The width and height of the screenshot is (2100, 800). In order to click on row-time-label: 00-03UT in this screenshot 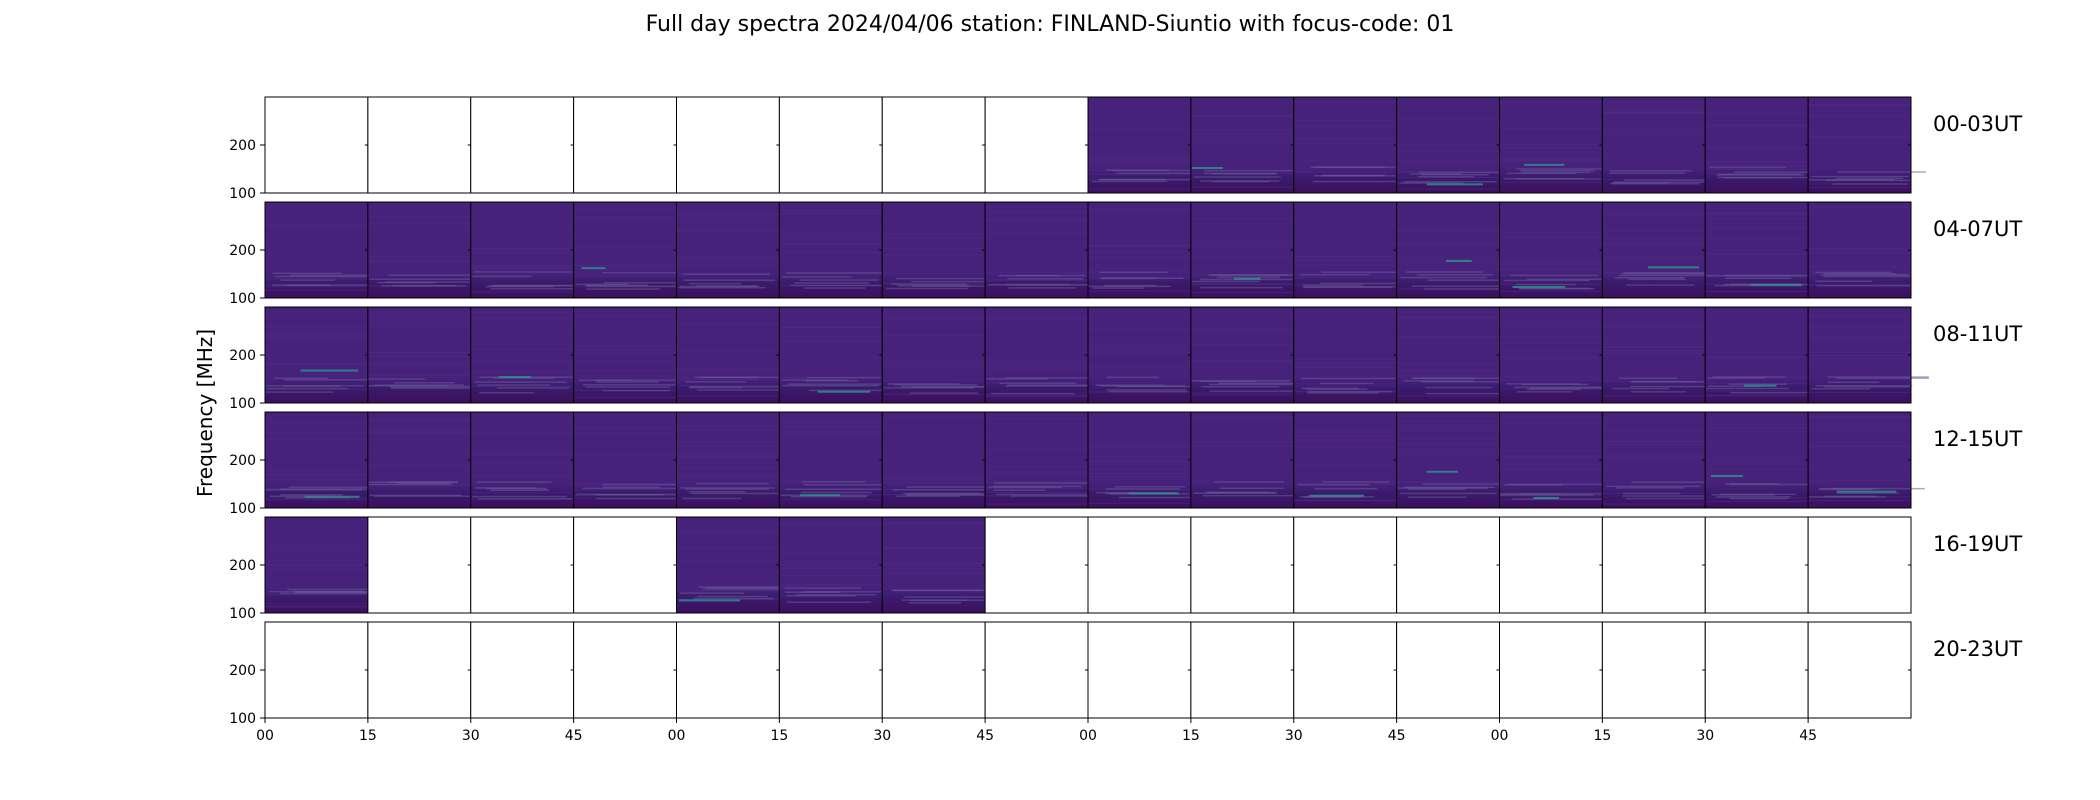, I will do `click(1977, 124)`.